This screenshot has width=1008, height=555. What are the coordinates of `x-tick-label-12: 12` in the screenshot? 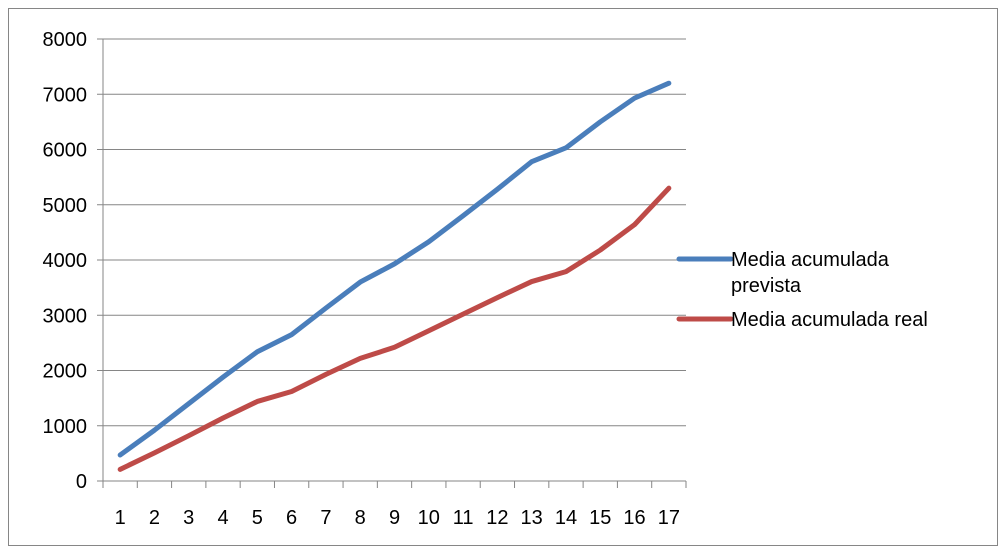 It's located at (497, 518).